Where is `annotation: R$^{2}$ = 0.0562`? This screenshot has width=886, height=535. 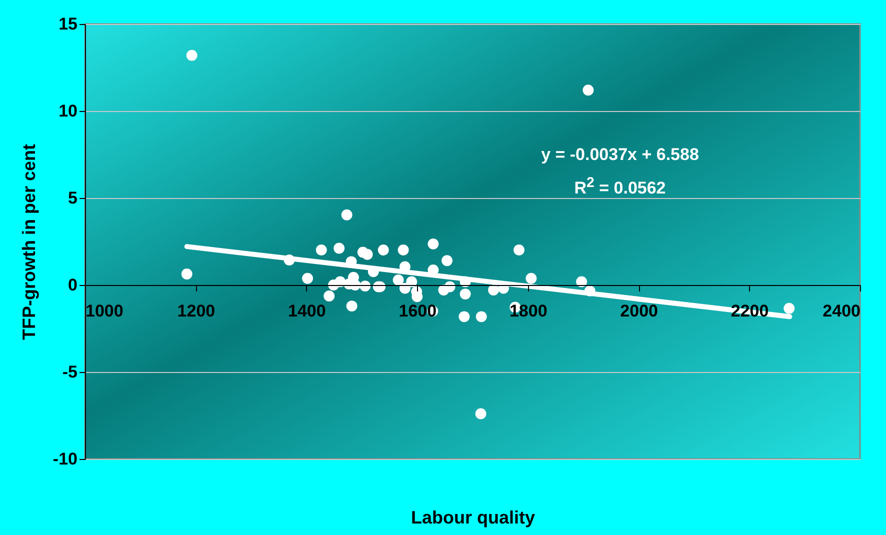
annotation: R$^{2}$ = 0.0562 is located at coordinates (620, 187).